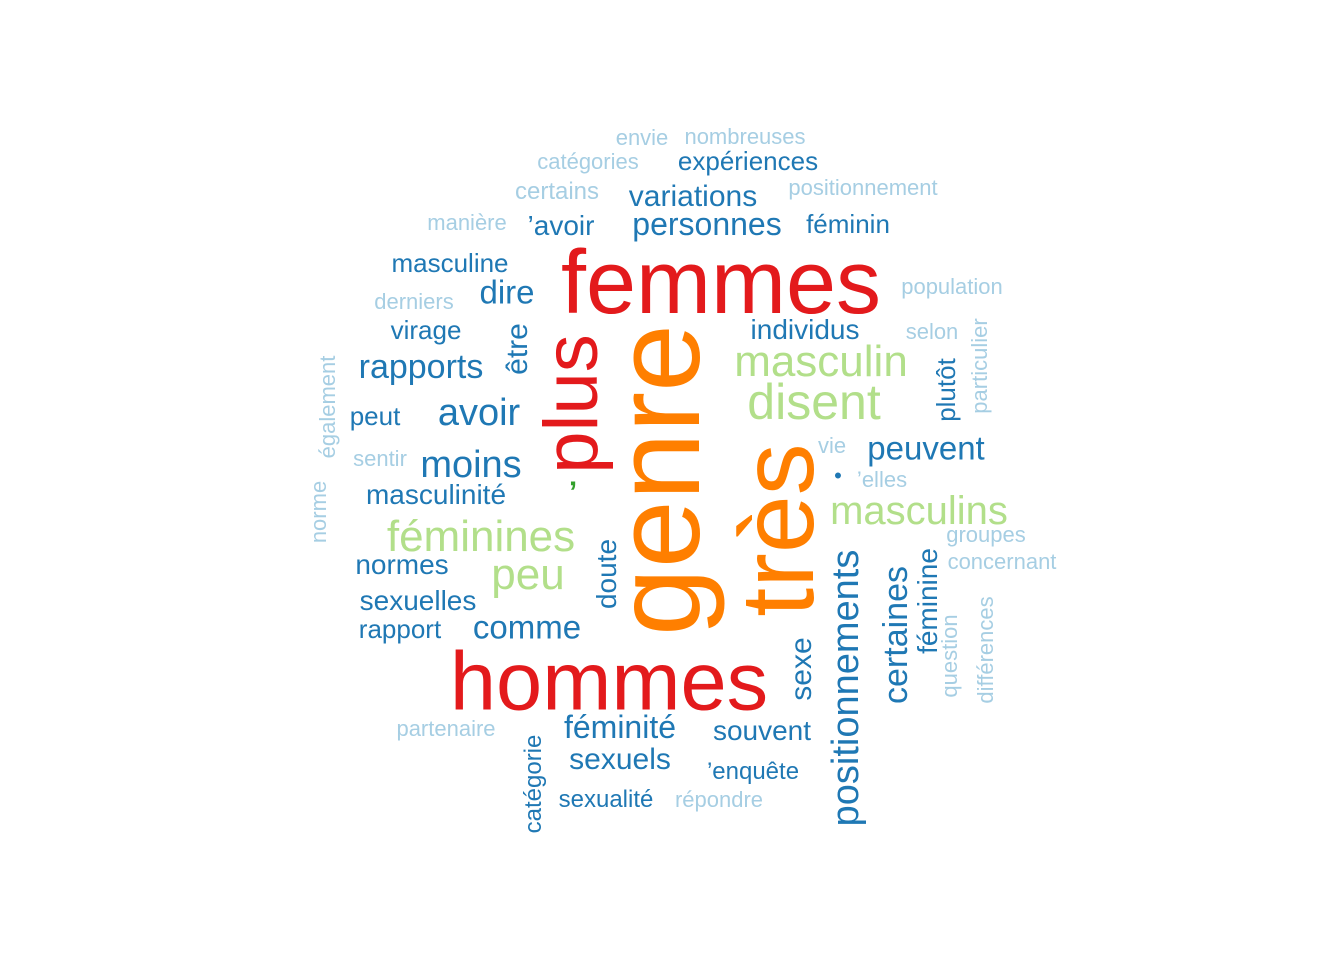 The height and width of the screenshot is (960, 1344). I want to click on word-sexuels: sexuels, so click(620, 759).